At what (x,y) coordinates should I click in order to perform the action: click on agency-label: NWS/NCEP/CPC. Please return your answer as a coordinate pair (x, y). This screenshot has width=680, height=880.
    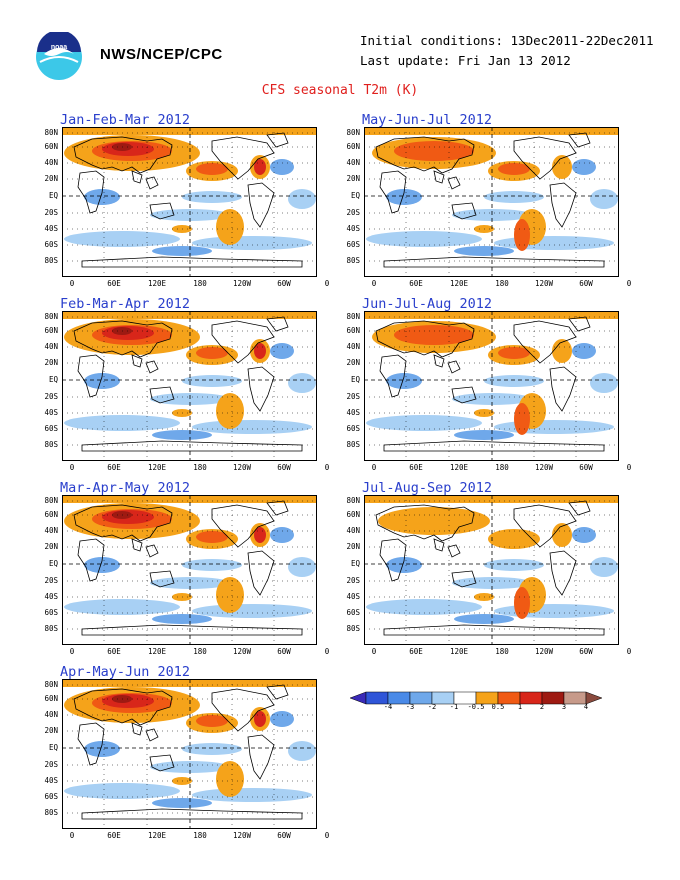
    Looking at the image, I should click on (161, 54).